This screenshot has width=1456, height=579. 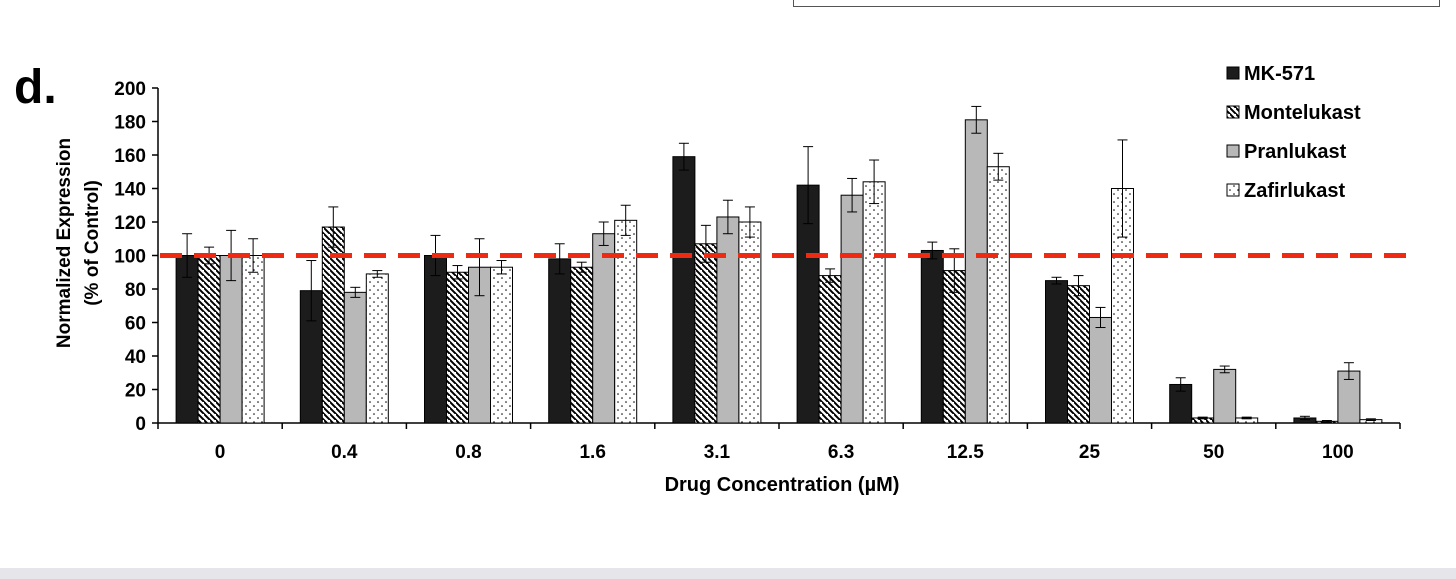 I want to click on x-tick-label: 0.8, so click(x=468, y=452).